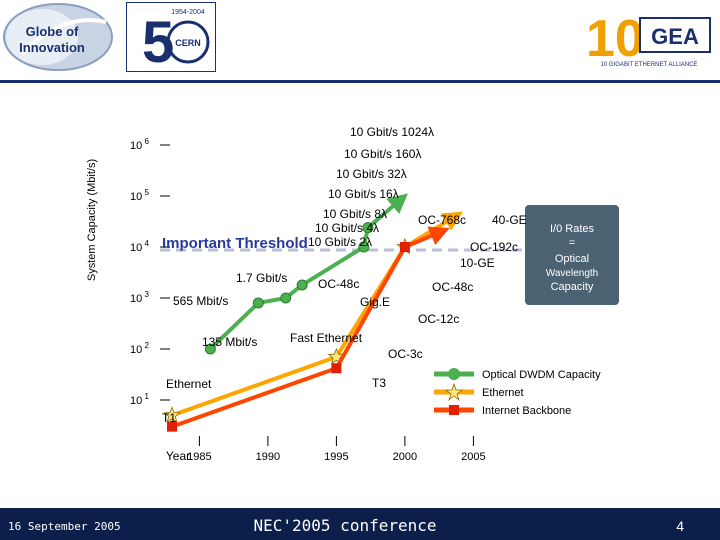 Image resolution: width=720 pixels, height=540 pixels. What do you see at coordinates (189, 384) in the screenshot?
I see `annotation-label: Ethernet` at bounding box center [189, 384].